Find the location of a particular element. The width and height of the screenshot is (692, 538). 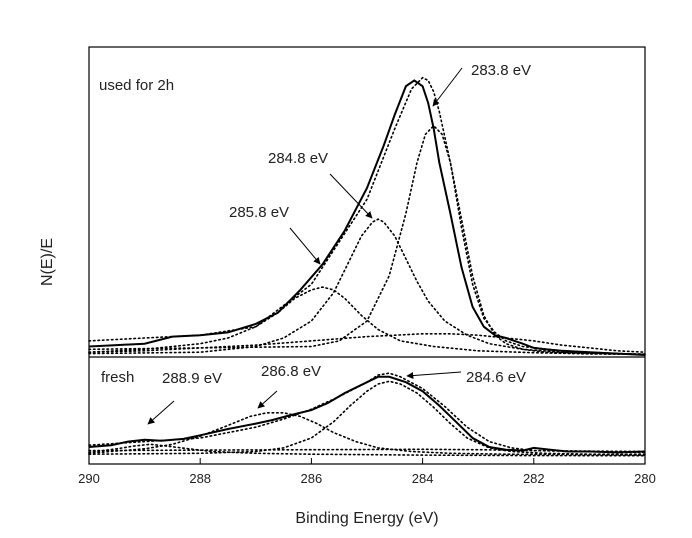

x-axis-title: Binding Energy (eV) is located at coordinates (366, 518).